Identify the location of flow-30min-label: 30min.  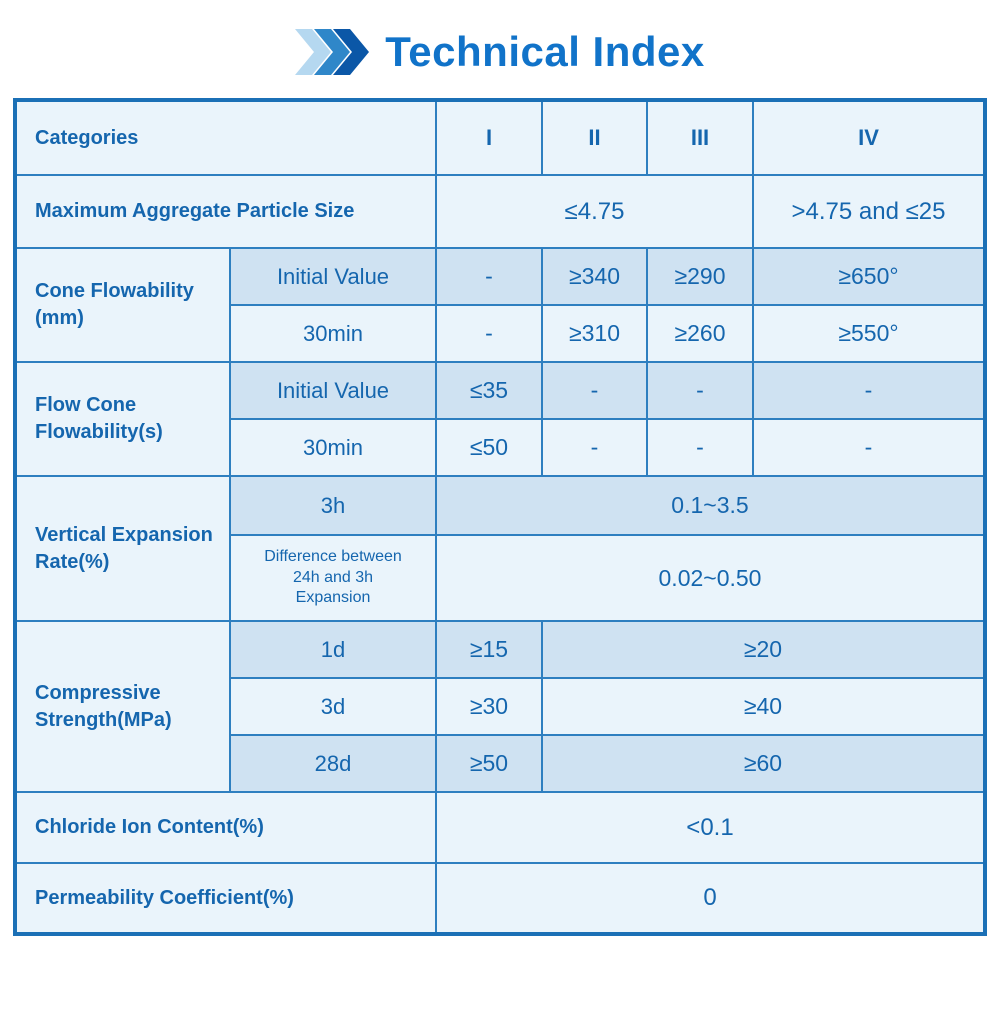
(333, 447).